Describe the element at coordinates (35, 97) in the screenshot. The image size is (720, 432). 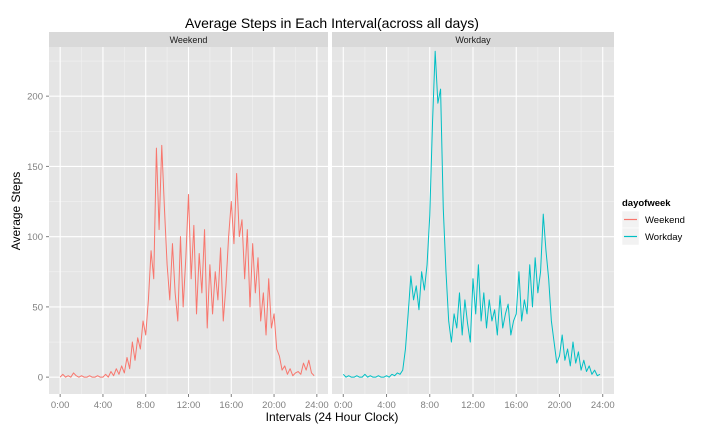
I see `y-tick-label: 200` at that location.